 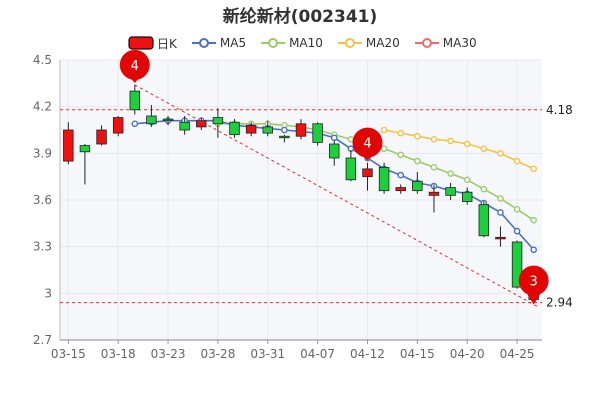 I want to click on x-tick-label: 03-28, so click(x=217, y=354).